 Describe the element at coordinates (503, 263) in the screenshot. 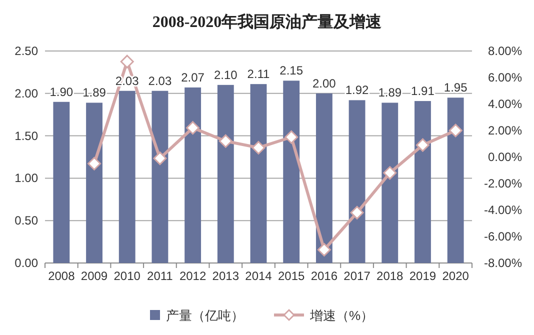

I see `y2-tick-label: -8.00%` at that location.